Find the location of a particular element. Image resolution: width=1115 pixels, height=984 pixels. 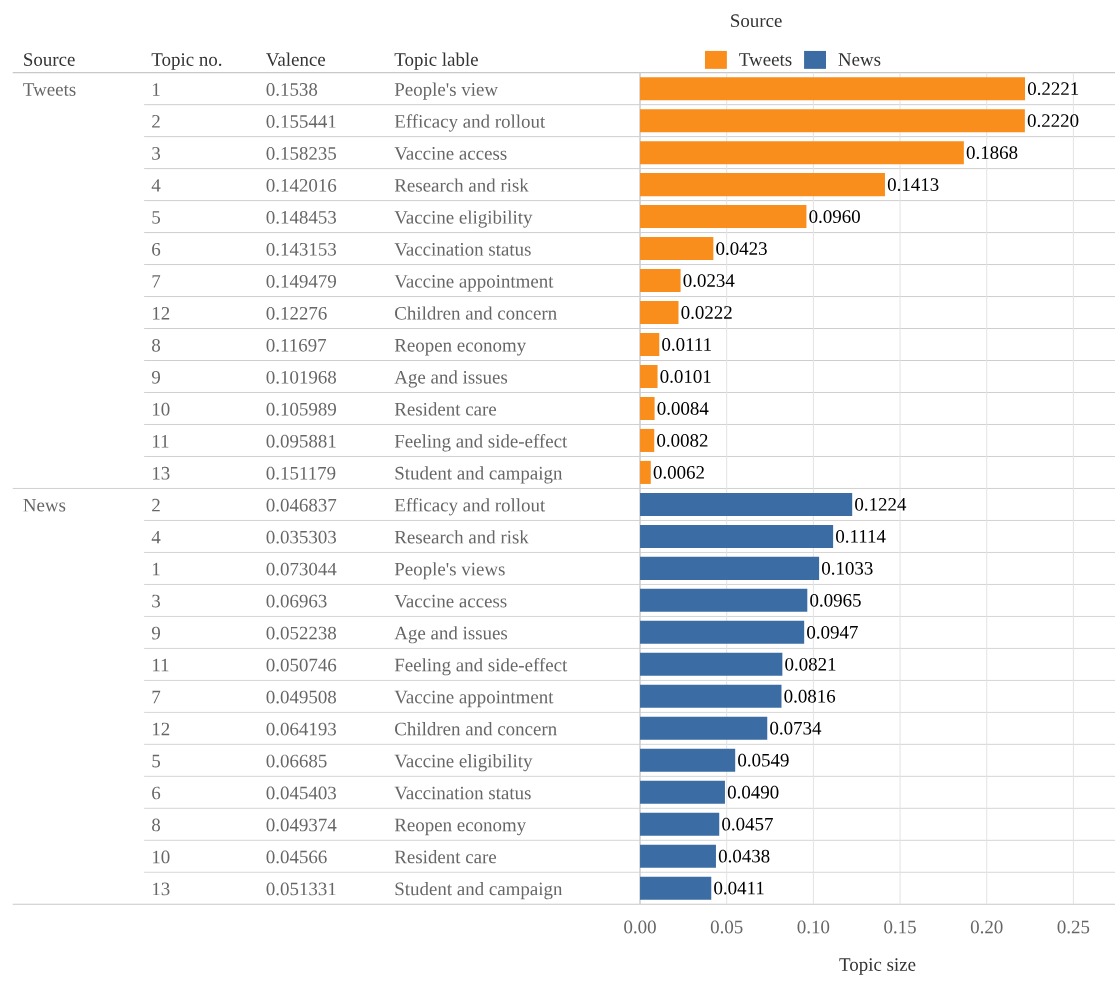

data-label: 0.0457 is located at coordinates (747, 824).